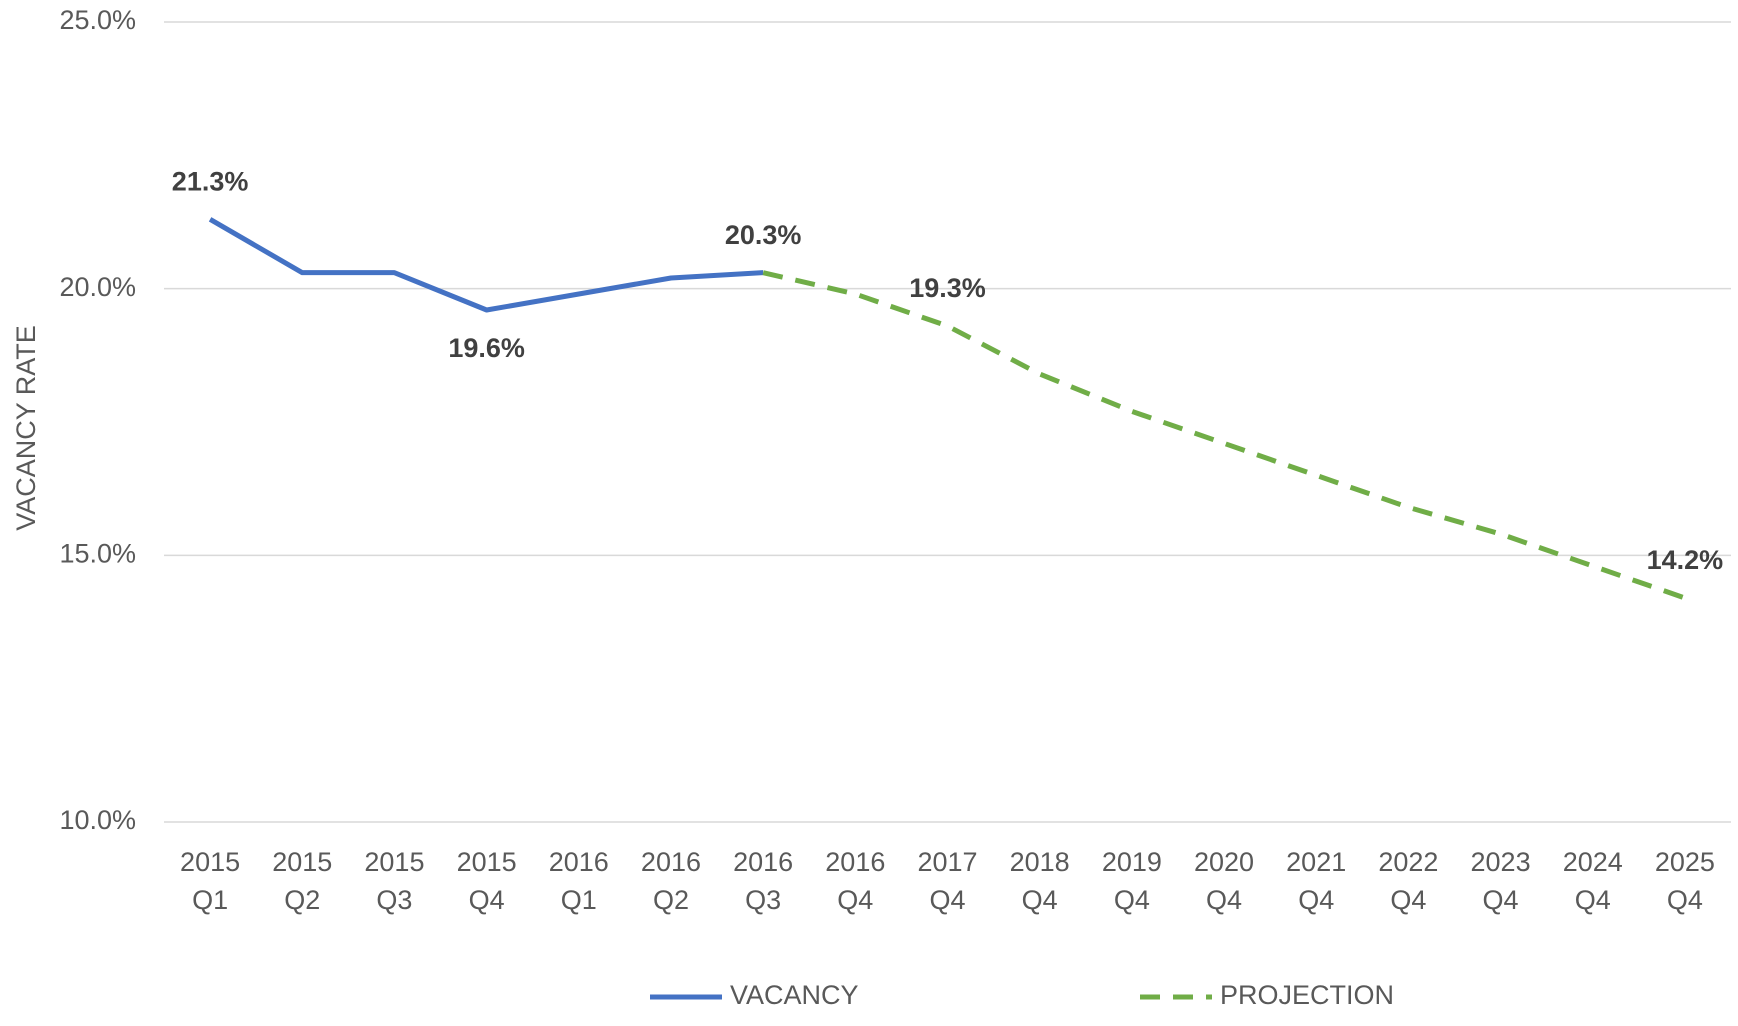 The height and width of the screenshot is (1026, 1738). I want to click on y-tick-label: 10.0%, so click(97, 820).